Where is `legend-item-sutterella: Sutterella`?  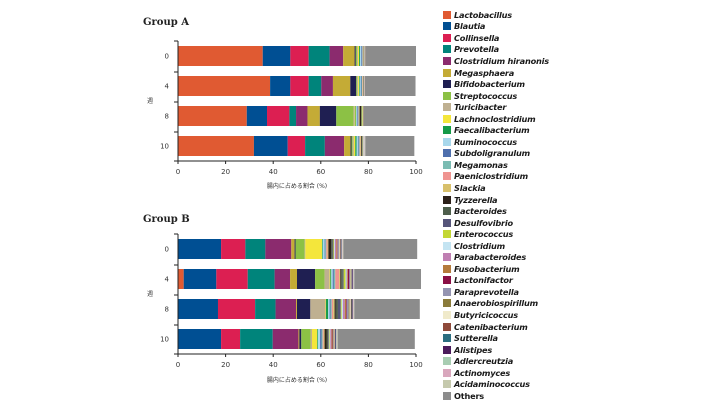 legend-item-sutterella: Sutterella is located at coordinates (496, 338).